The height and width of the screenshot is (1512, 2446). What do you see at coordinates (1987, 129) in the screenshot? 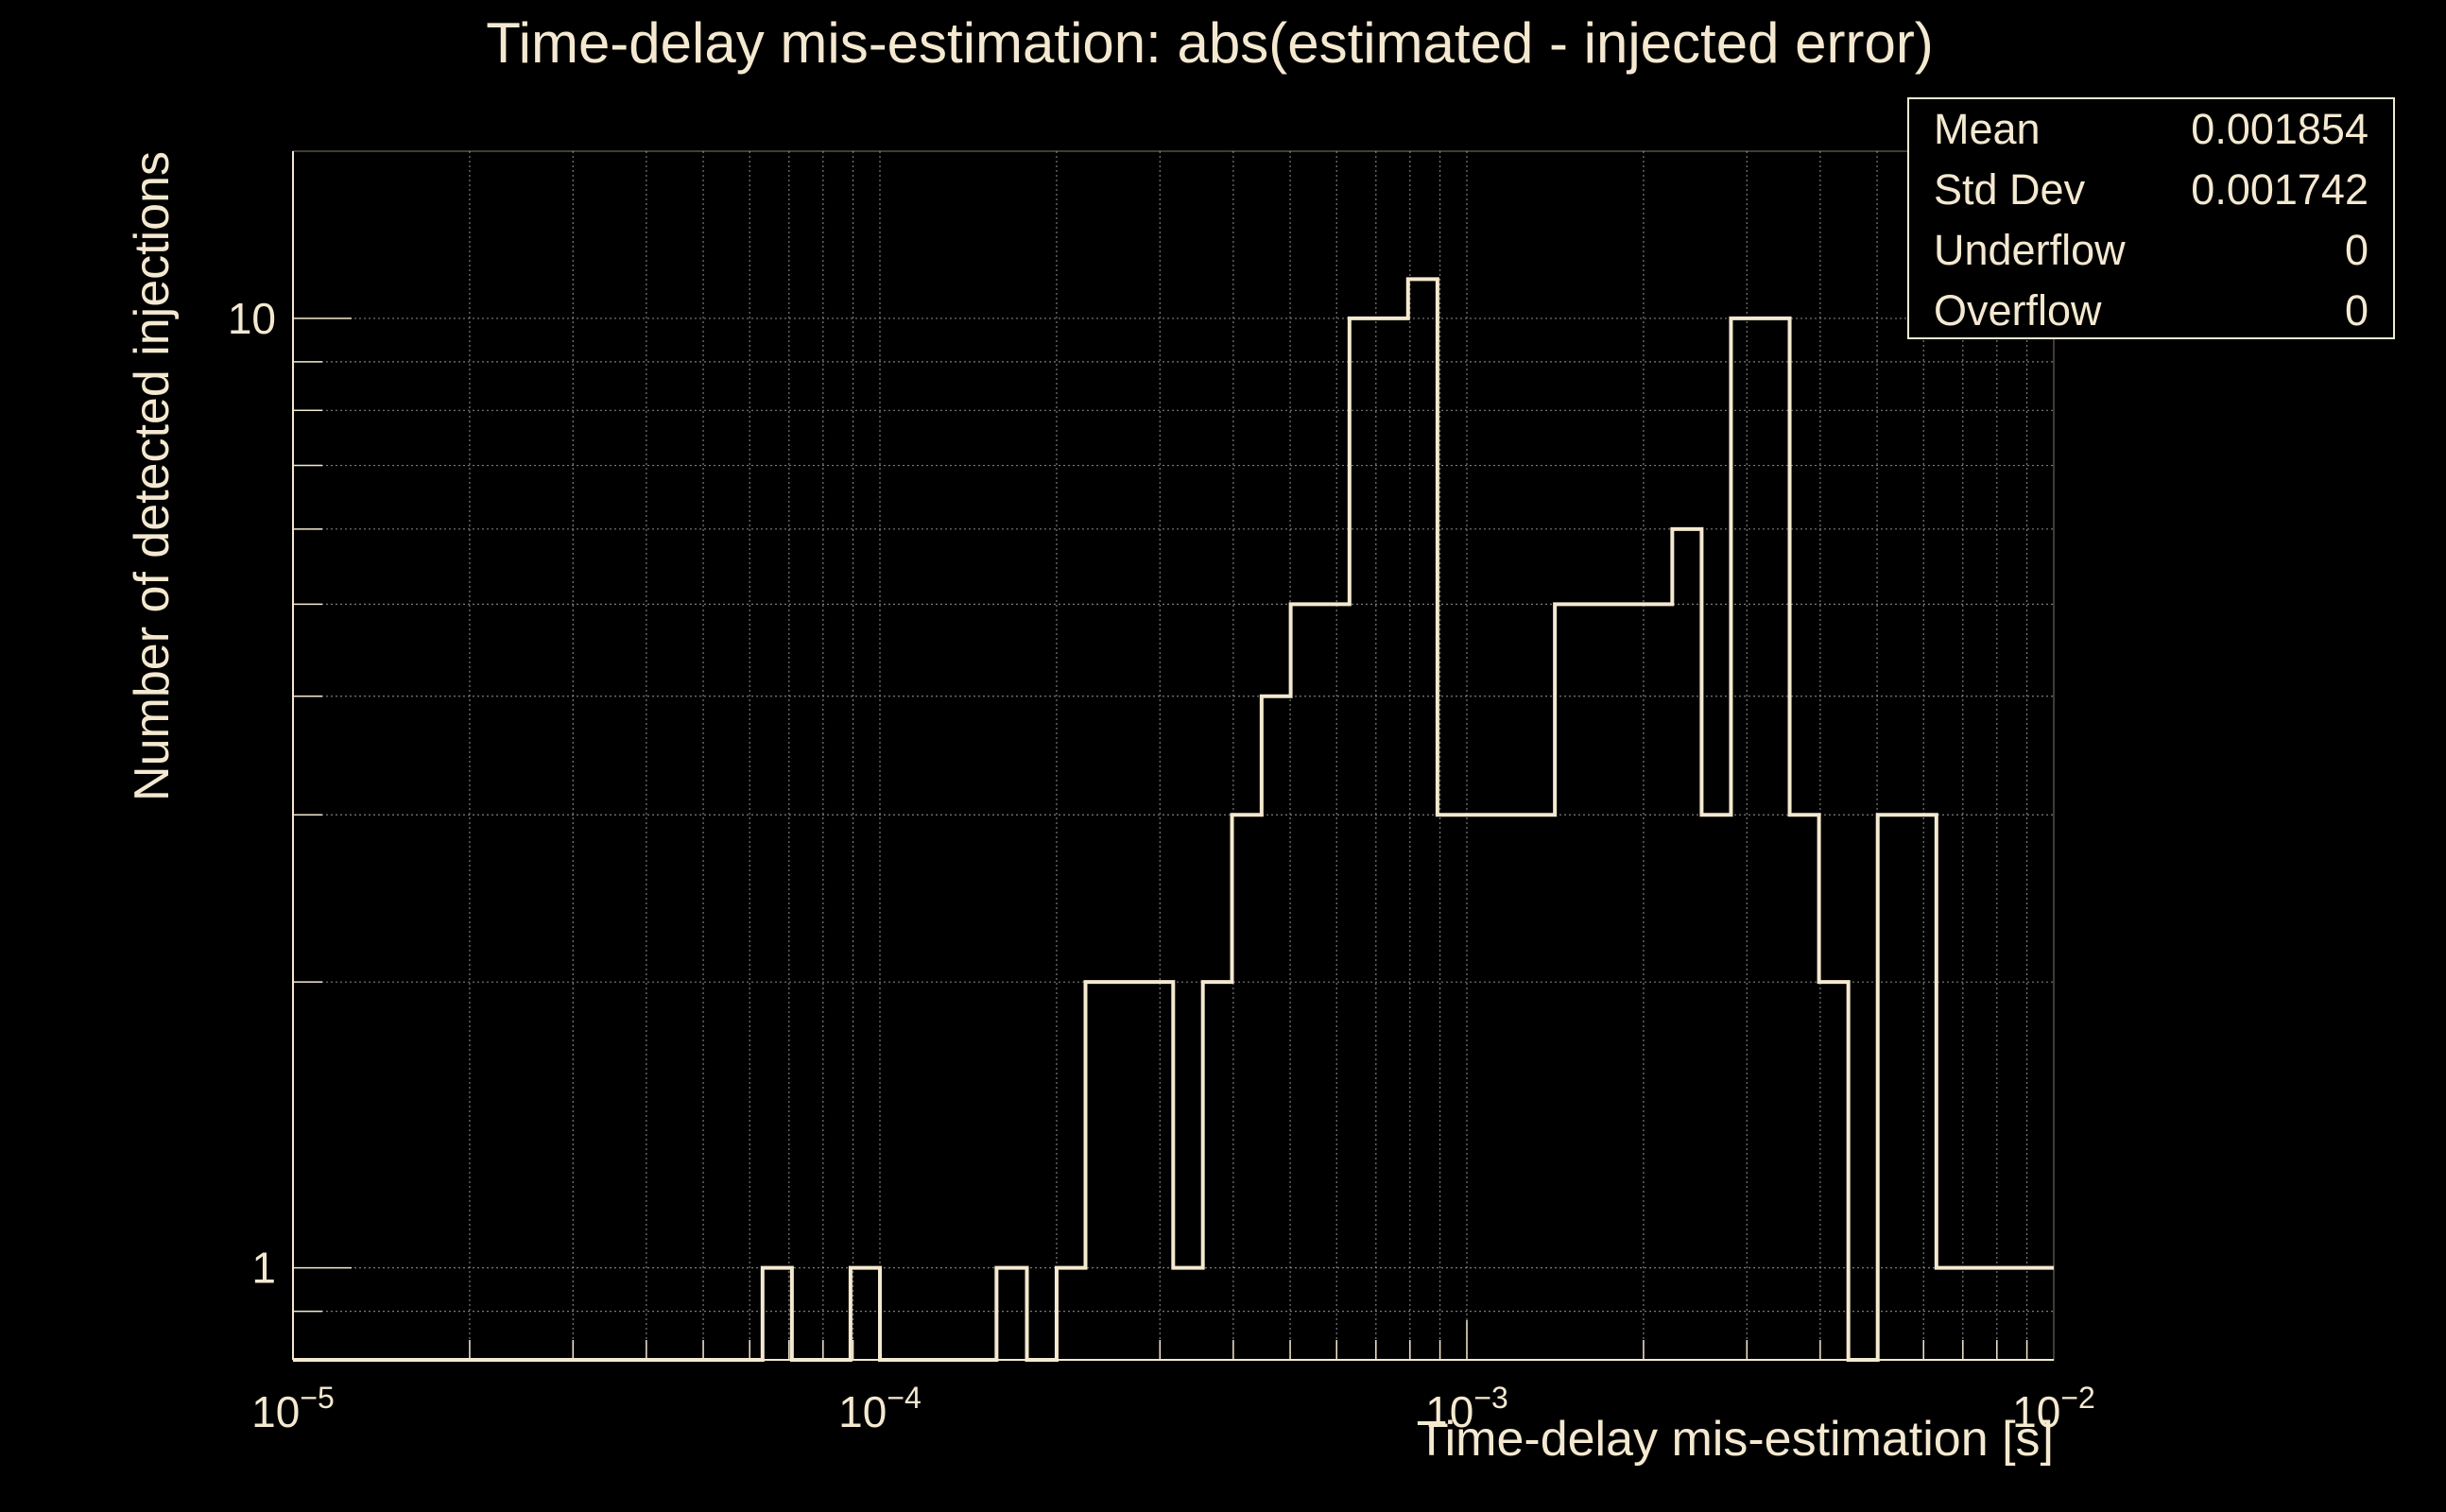
I see `stat-label: Mean` at bounding box center [1987, 129].